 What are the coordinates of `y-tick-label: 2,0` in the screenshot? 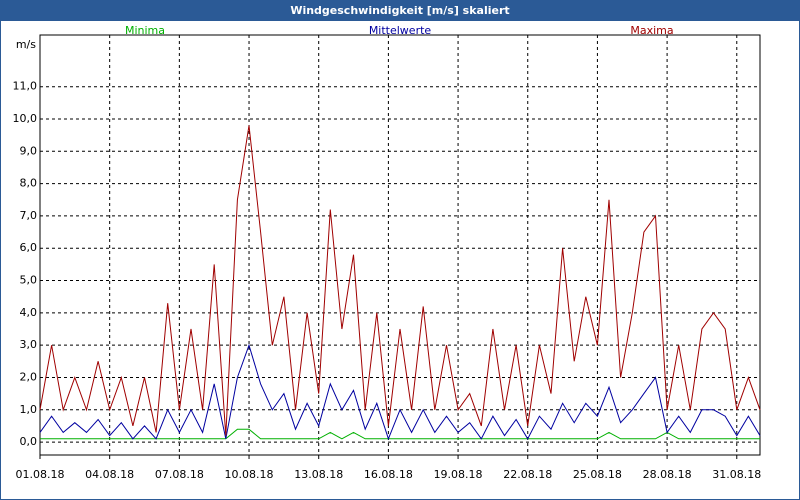 It's located at (29, 376).